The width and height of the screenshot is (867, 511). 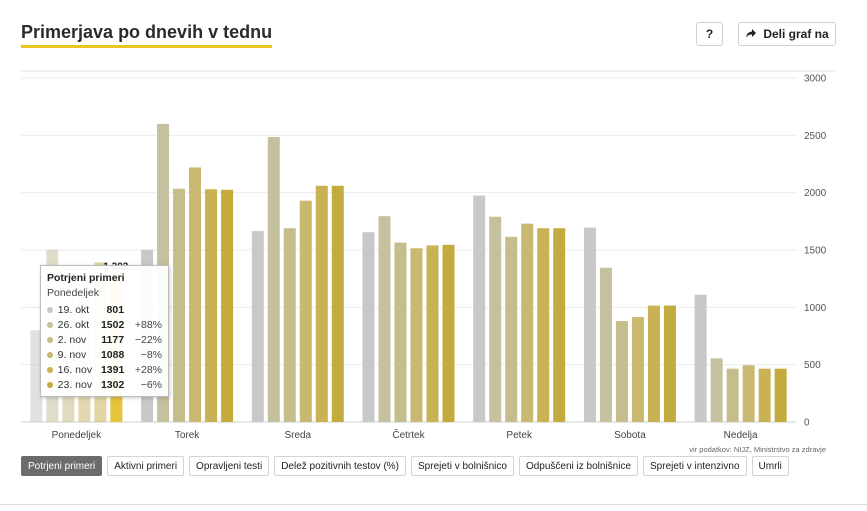 What do you see at coordinates (75, 384) in the screenshot?
I see `tooltip-date: 23. nov` at bounding box center [75, 384].